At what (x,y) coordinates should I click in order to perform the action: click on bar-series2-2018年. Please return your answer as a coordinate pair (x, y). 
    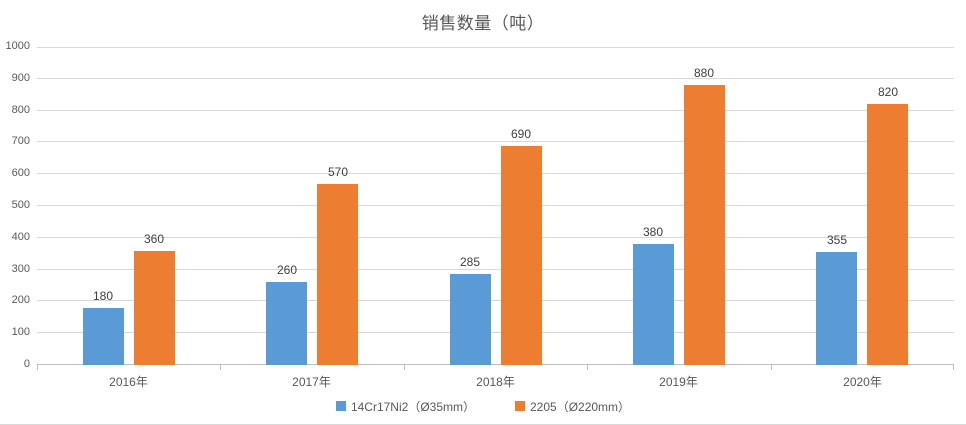
    Looking at the image, I should click on (521, 255).